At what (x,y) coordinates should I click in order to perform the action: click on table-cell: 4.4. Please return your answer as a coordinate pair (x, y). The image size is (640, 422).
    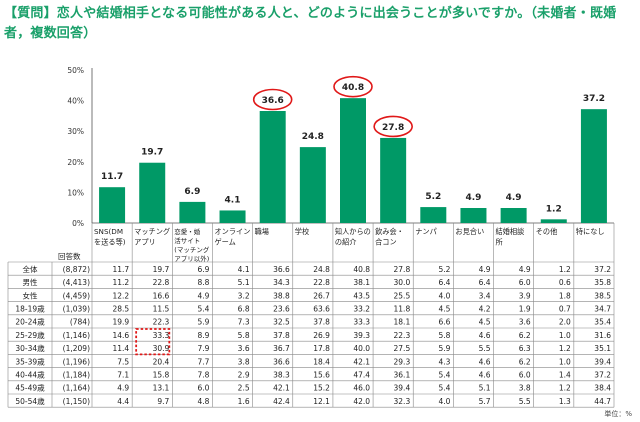
    Looking at the image, I should click on (123, 401).